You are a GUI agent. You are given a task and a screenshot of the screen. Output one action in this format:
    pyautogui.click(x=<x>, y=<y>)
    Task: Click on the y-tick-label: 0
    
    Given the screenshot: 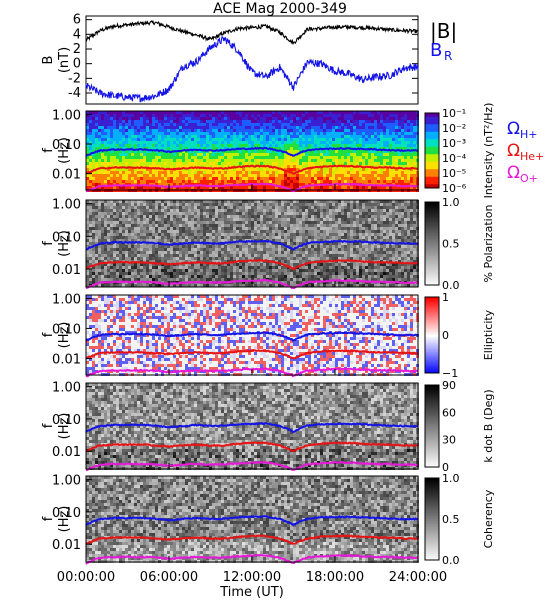 What is the action you would take?
    pyautogui.click(x=77, y=64)
    